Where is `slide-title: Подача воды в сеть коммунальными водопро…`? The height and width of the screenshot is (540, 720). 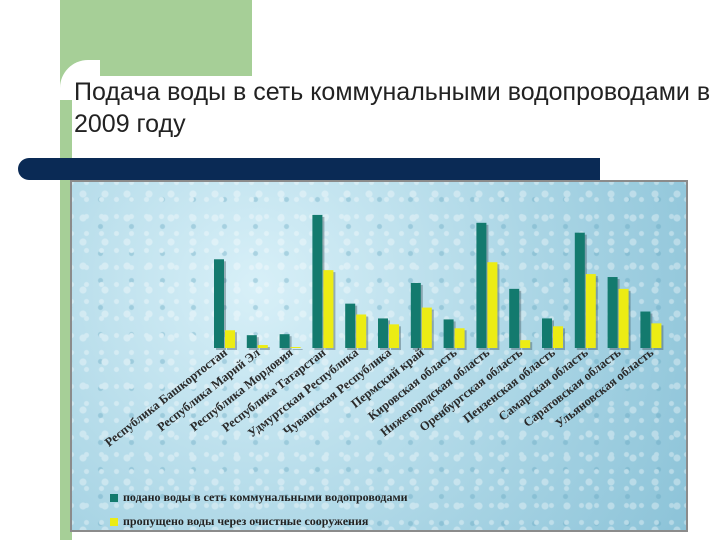
slide-title: Подача воды в сеть коммунальными водопро… is located at coordinates (392, 108).